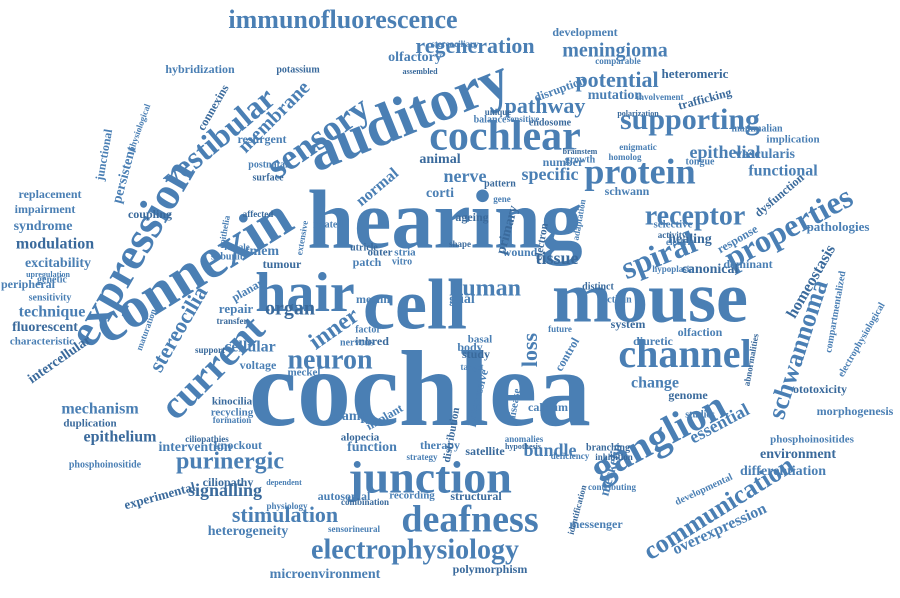 This screenshot has height=598, width=900. I want to click on cloud-word-characteristic: characteristic, so click(42, 342).